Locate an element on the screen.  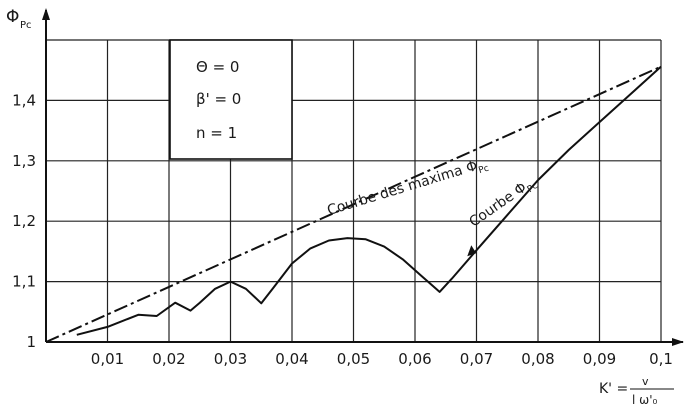
y-axis-label-subscript: Pc is located at coordinates (26, 25).